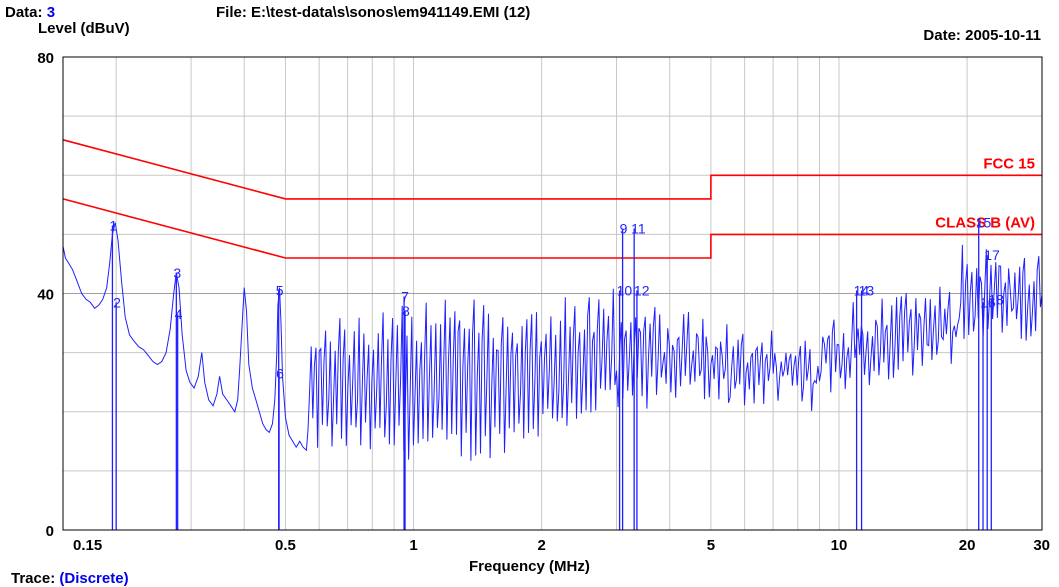 Image resolution: width=1059 pixels, height=587 pixels. Describe the element at coordinates (280, 291) in the screenshot. I see `marker-label: 5` at that location.